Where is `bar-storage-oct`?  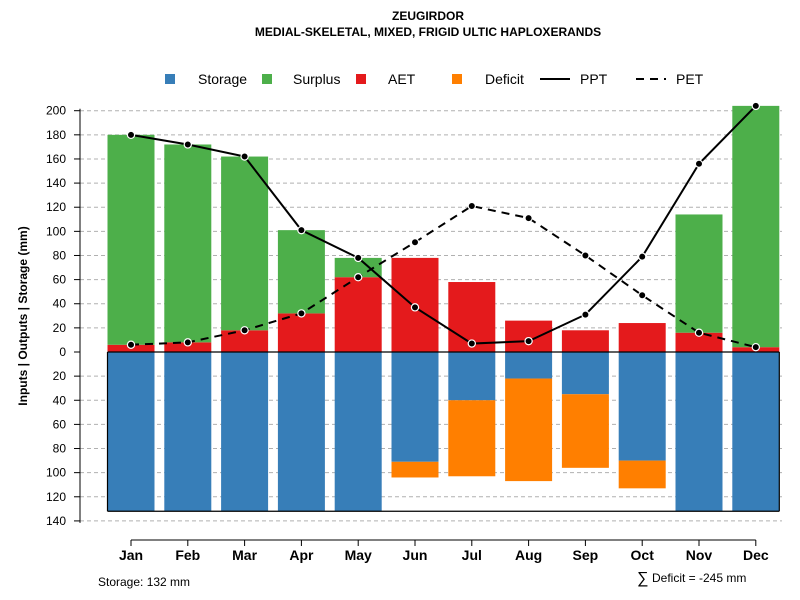
bar-storage-oct is located at coordinates (642, 406).